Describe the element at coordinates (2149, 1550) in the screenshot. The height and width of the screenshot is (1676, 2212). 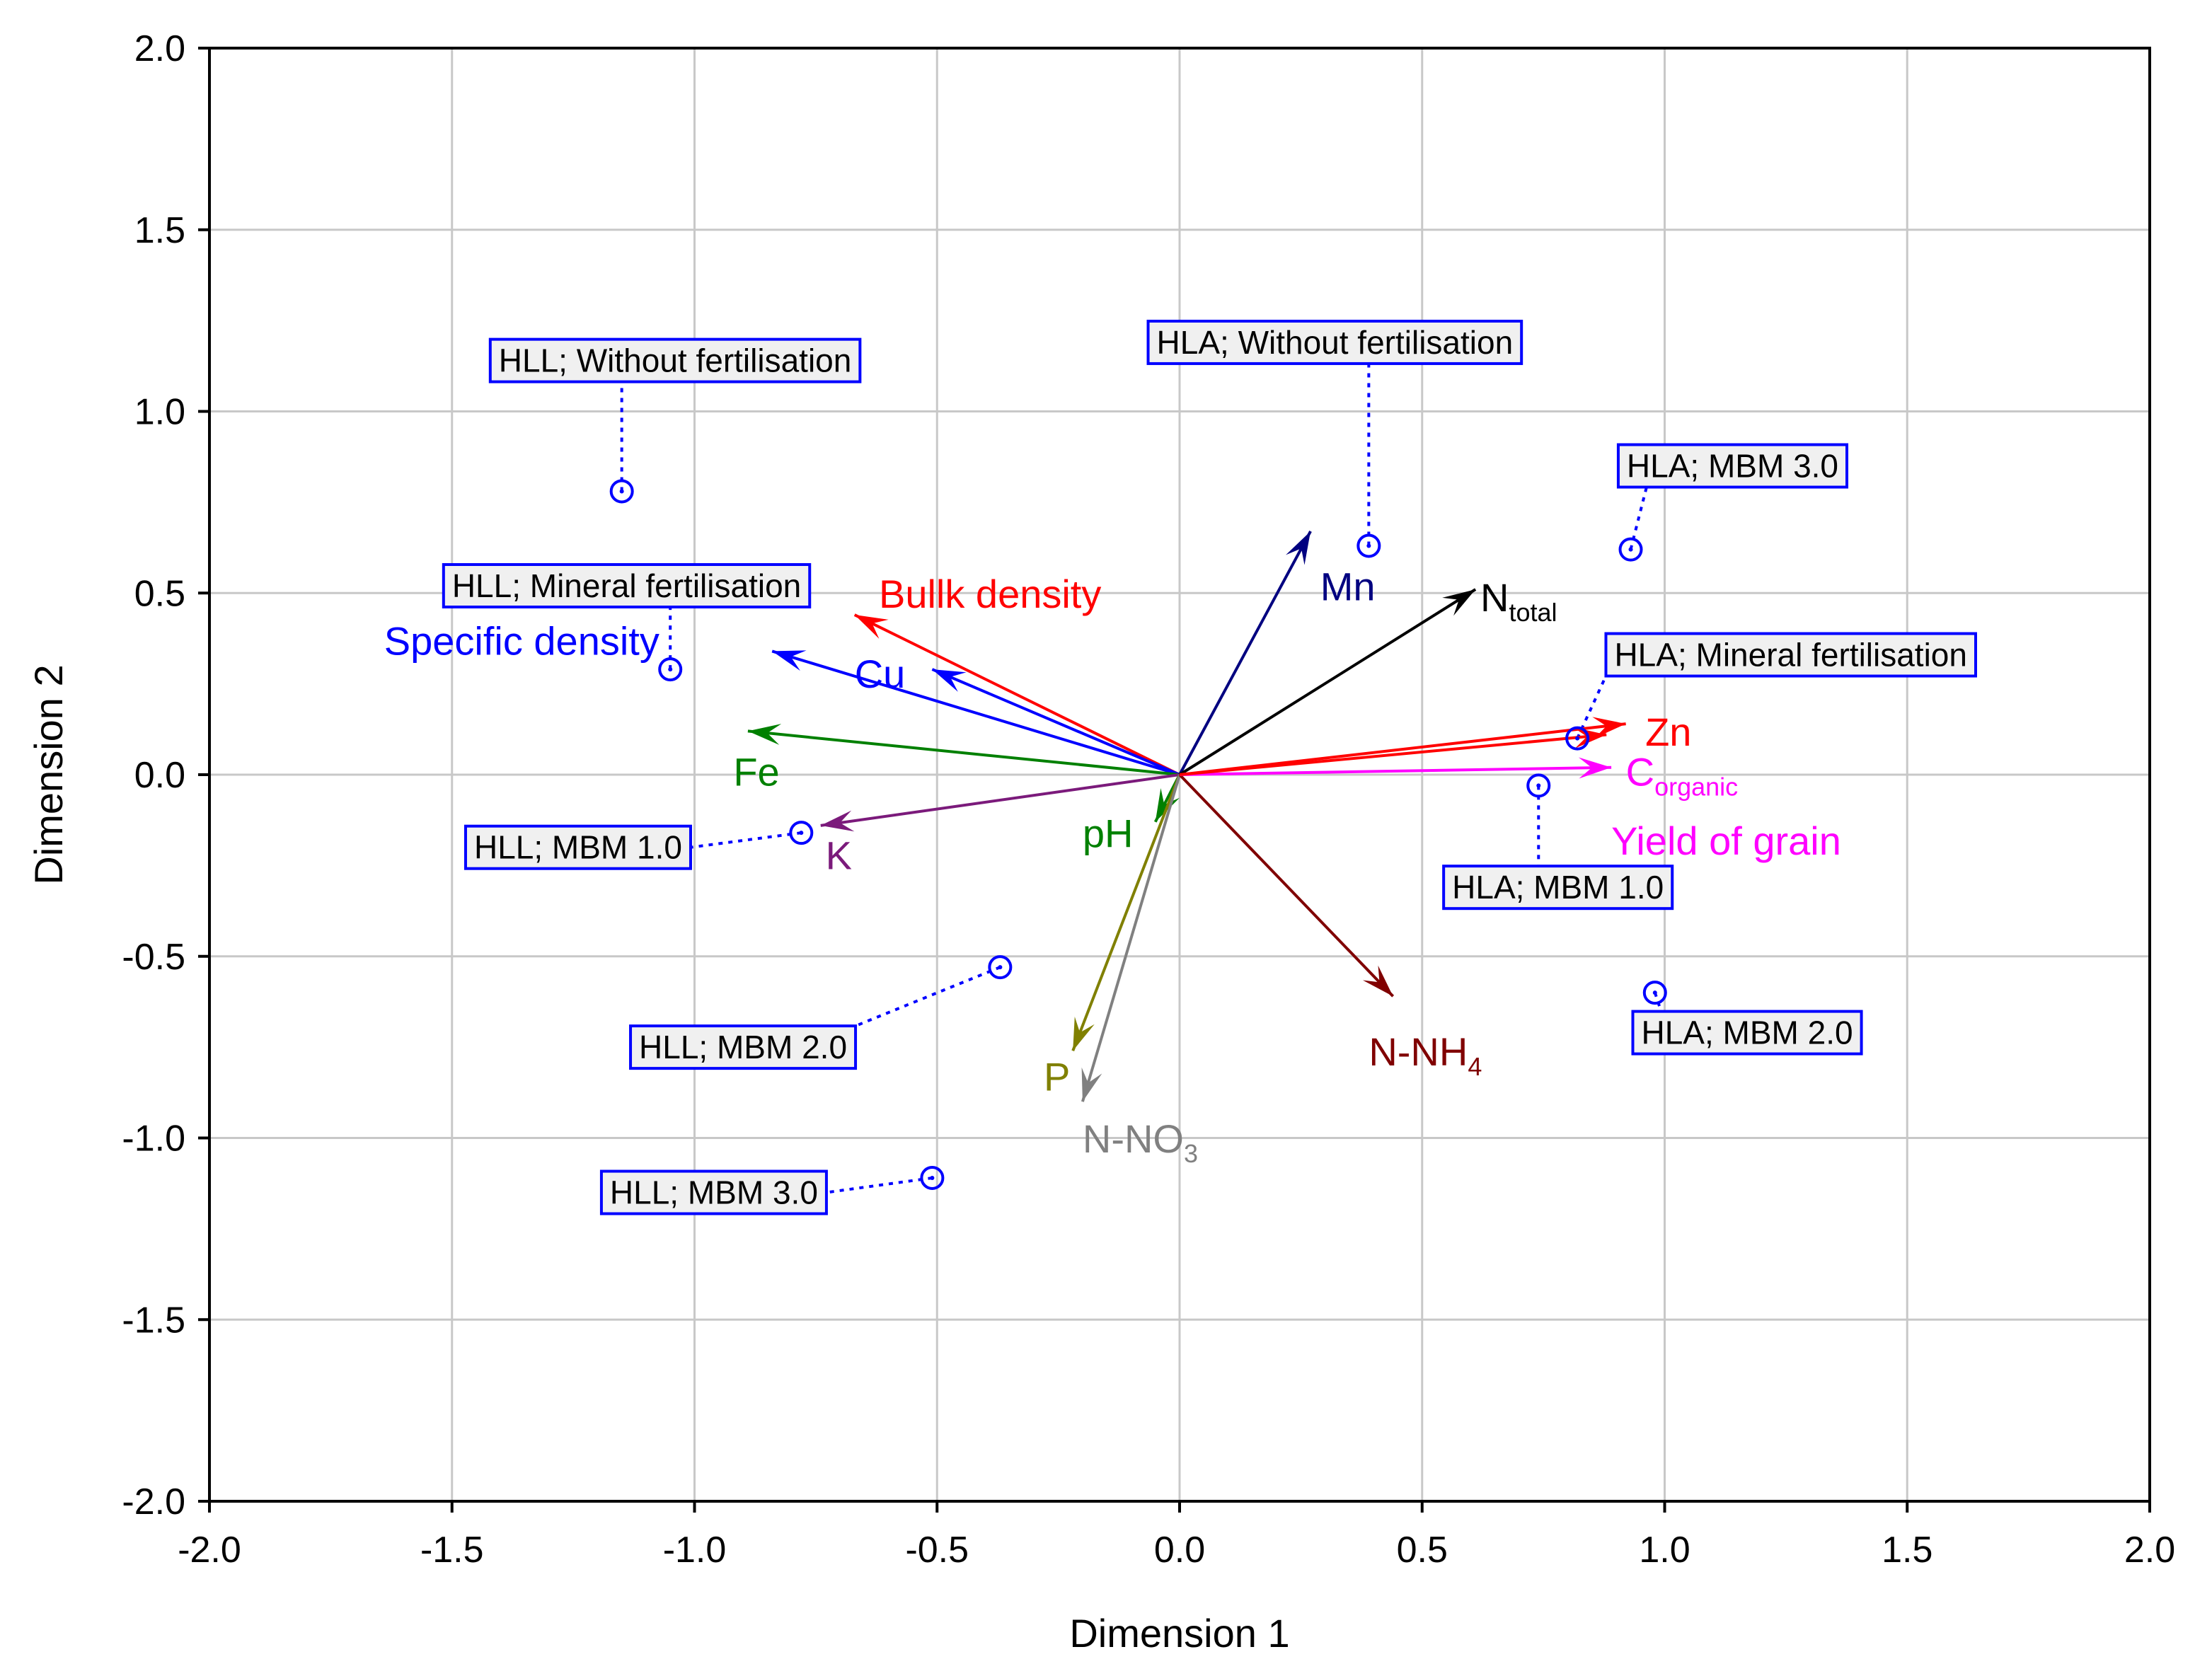
I see `x-tick-label: 2.0` at that location.